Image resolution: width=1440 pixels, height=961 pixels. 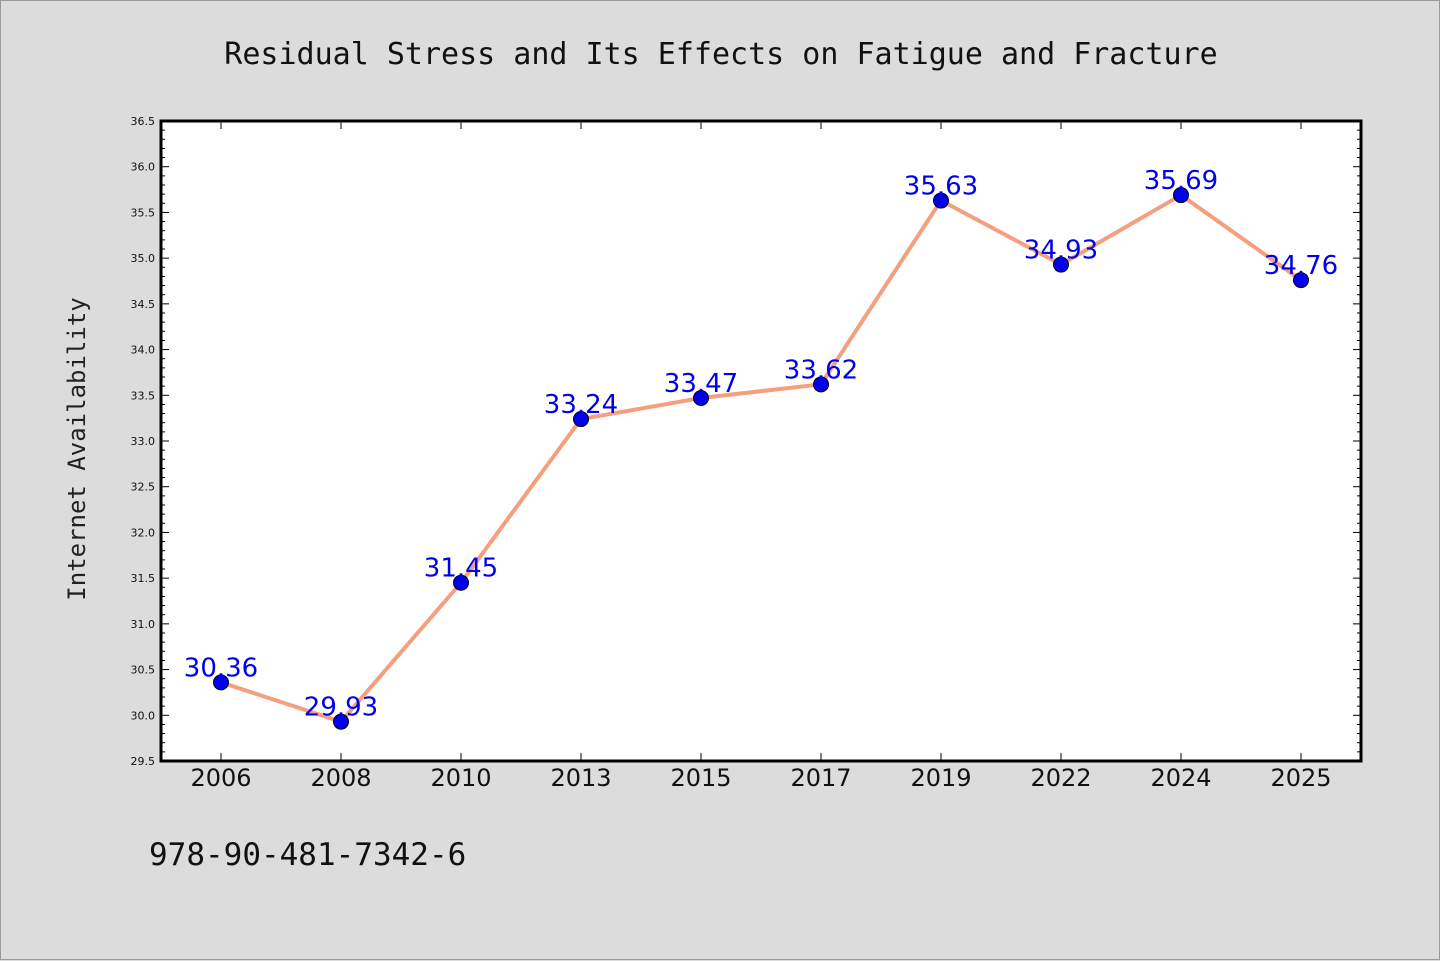 What do you see at coordinates (1181, 181) in the screenshot?
I see `data-label: 35.69` at bounding box center [1181, 181].